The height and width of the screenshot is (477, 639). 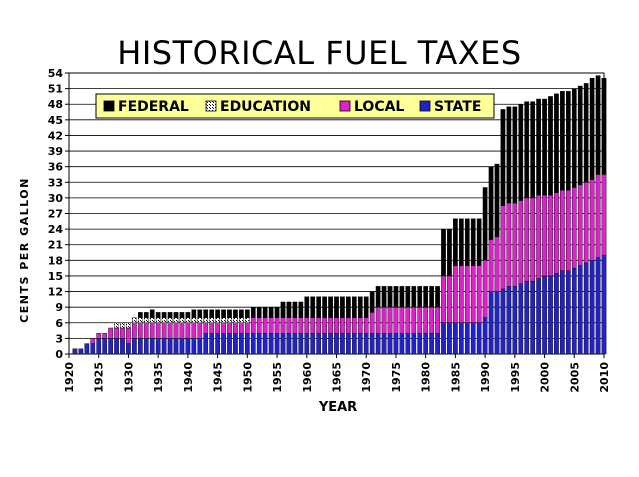 What do you see at coordinates (574, 377) in the screenshot?
I see `x-tick-label: 2005` at bounding box center [574, 377].